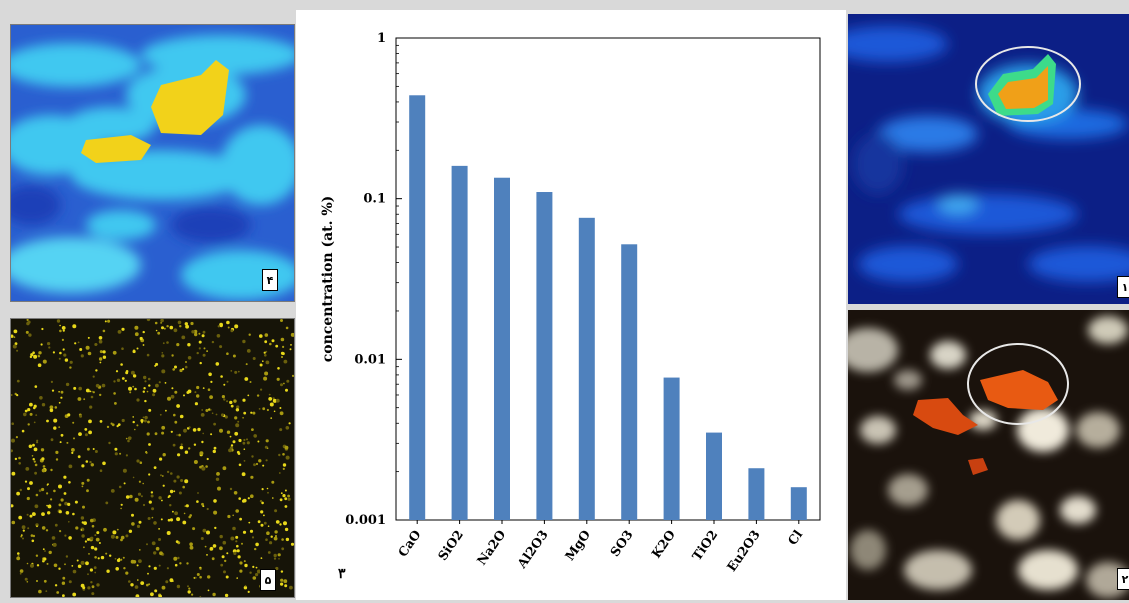 The image size is (1129, 603). Describe the element at coordinates (374, 199) in the screenshot. I see `y-tick-label-1: 0.1` at that location.